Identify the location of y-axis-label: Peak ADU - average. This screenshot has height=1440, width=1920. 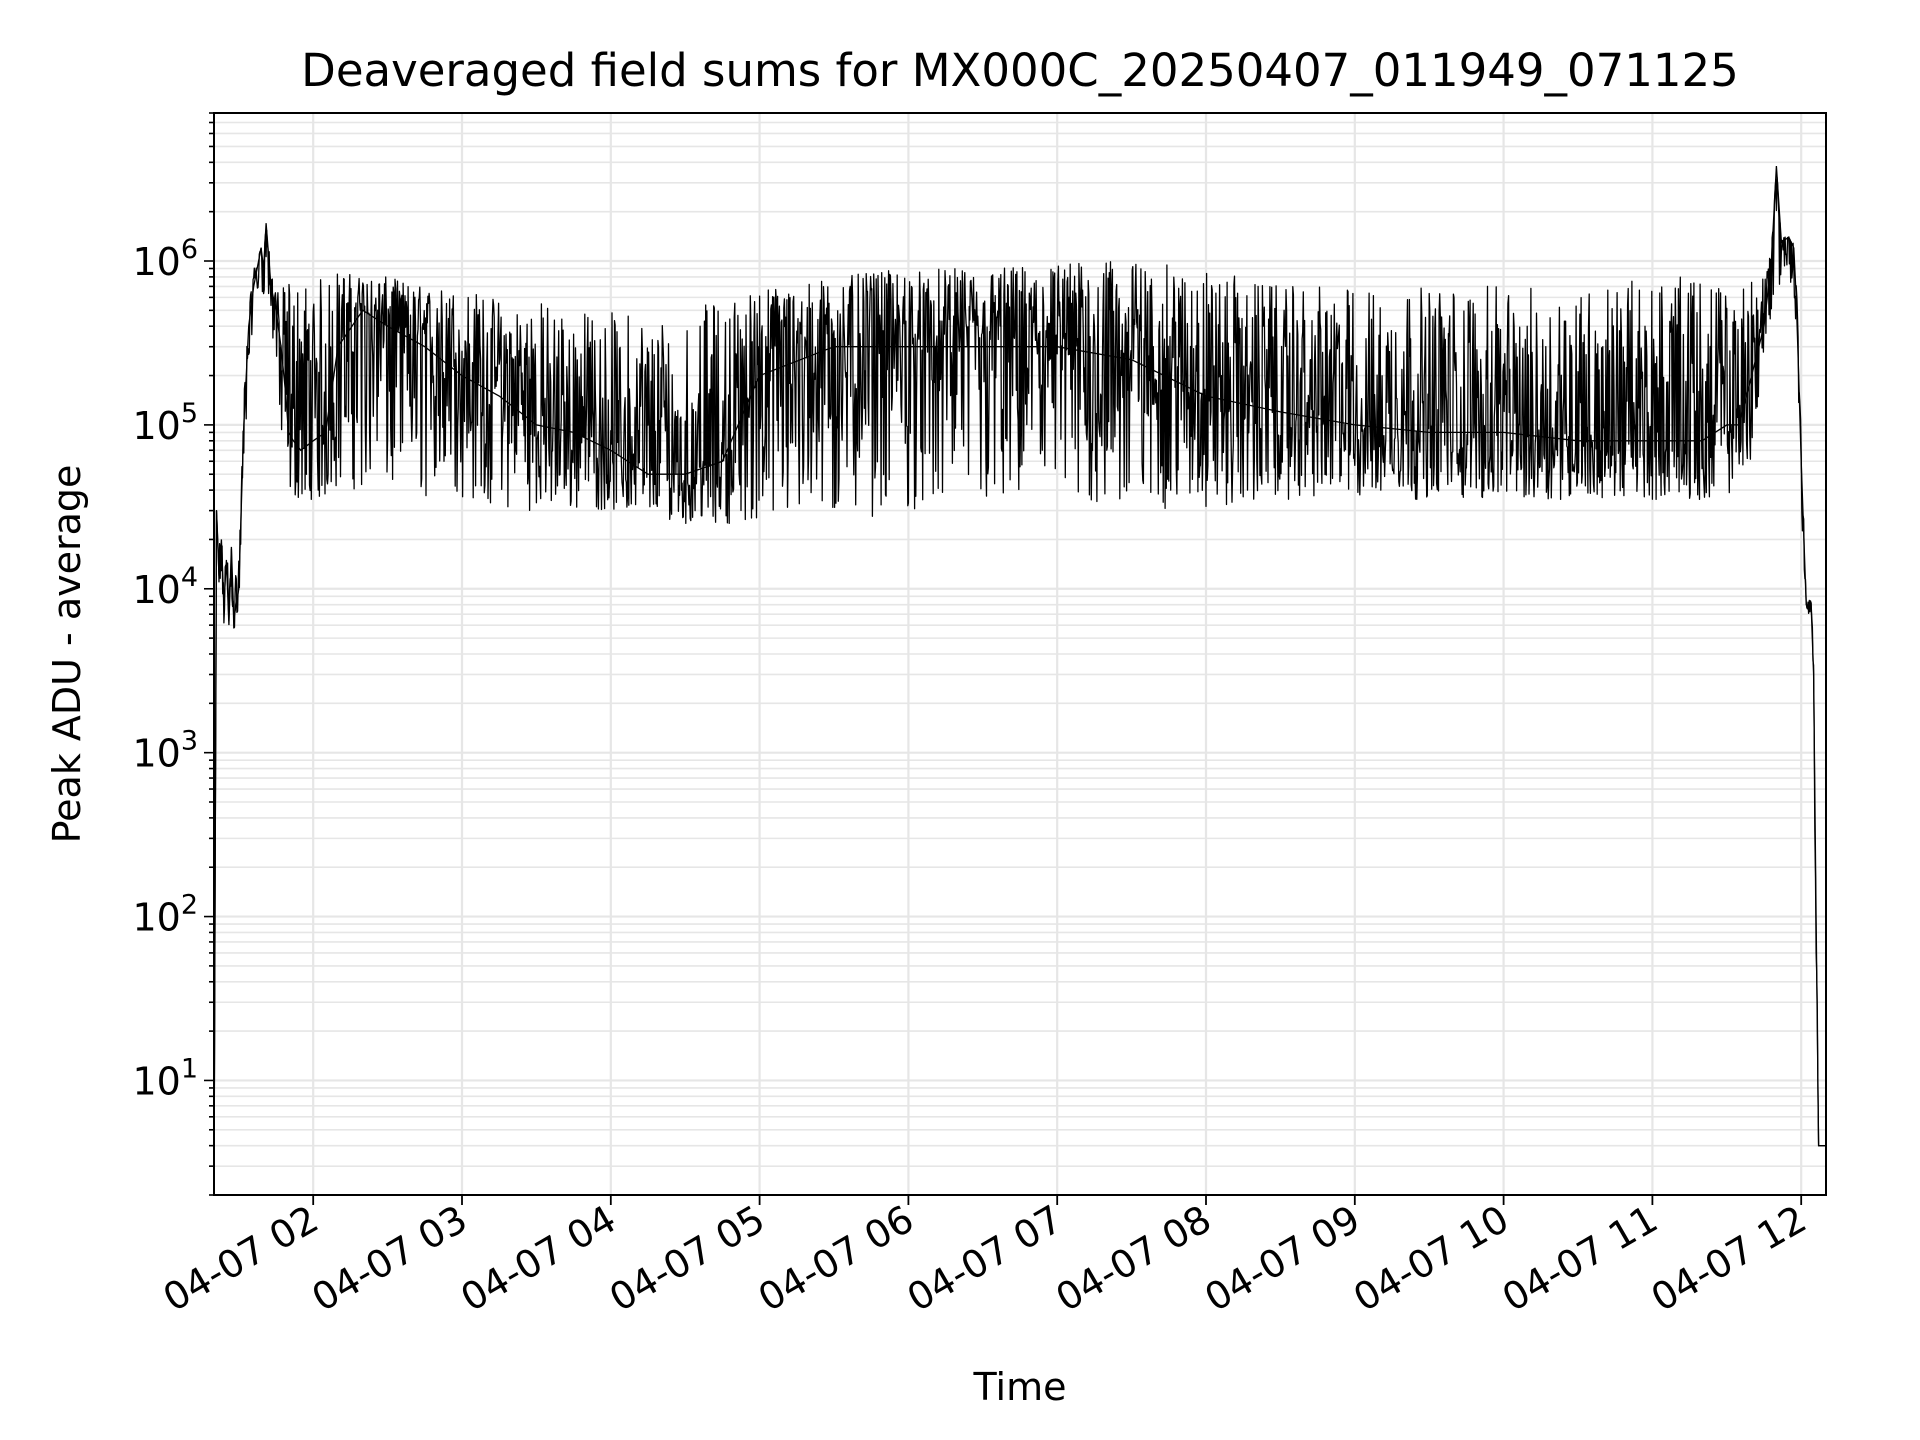
(67, 654).